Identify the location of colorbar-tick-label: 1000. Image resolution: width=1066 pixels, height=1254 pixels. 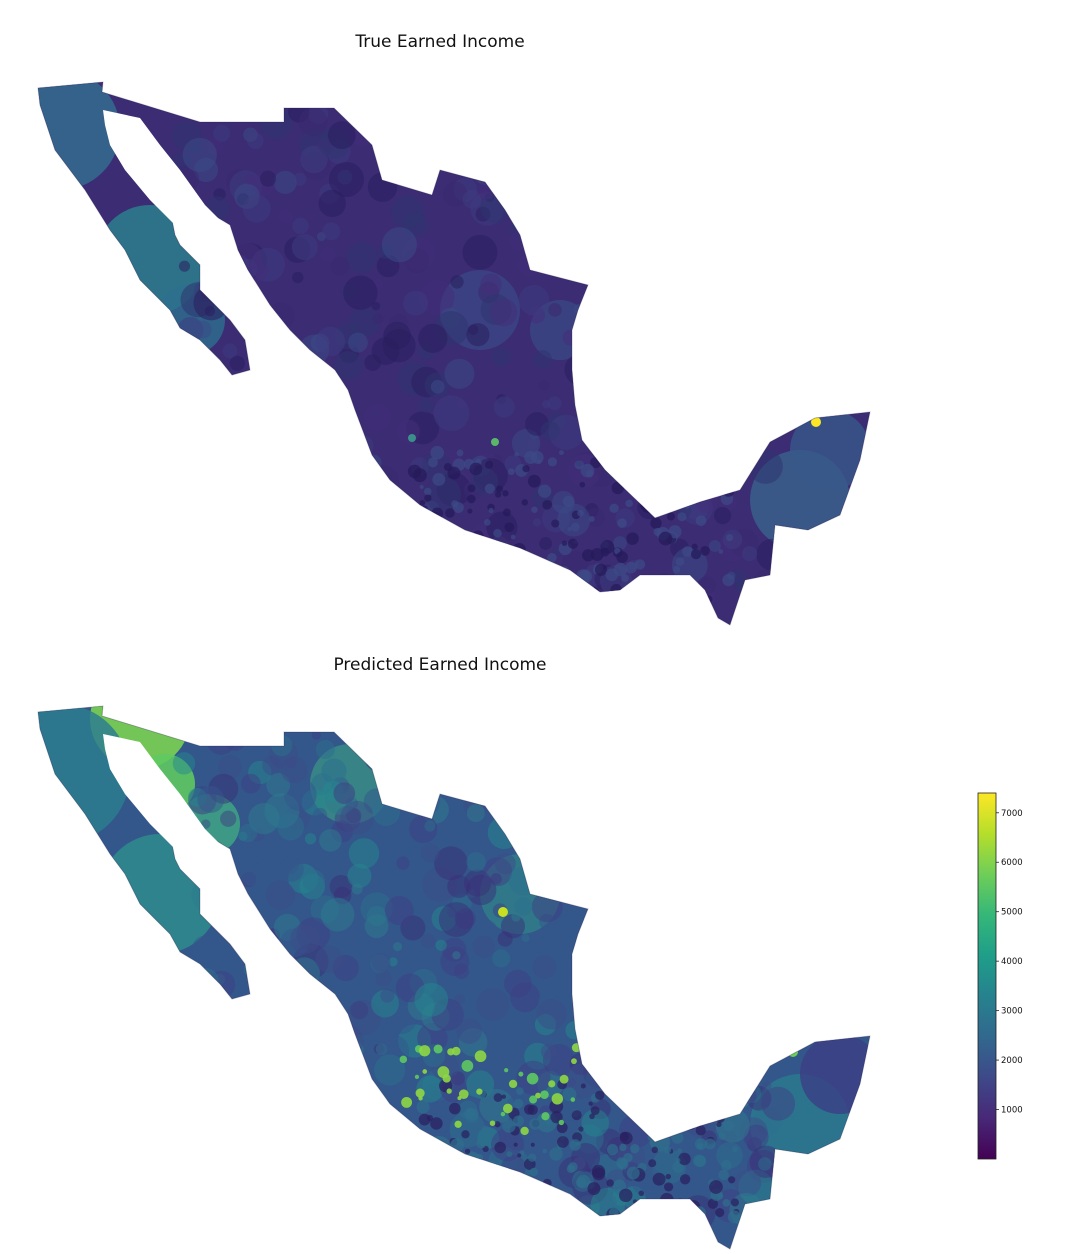
(1012, 1111).